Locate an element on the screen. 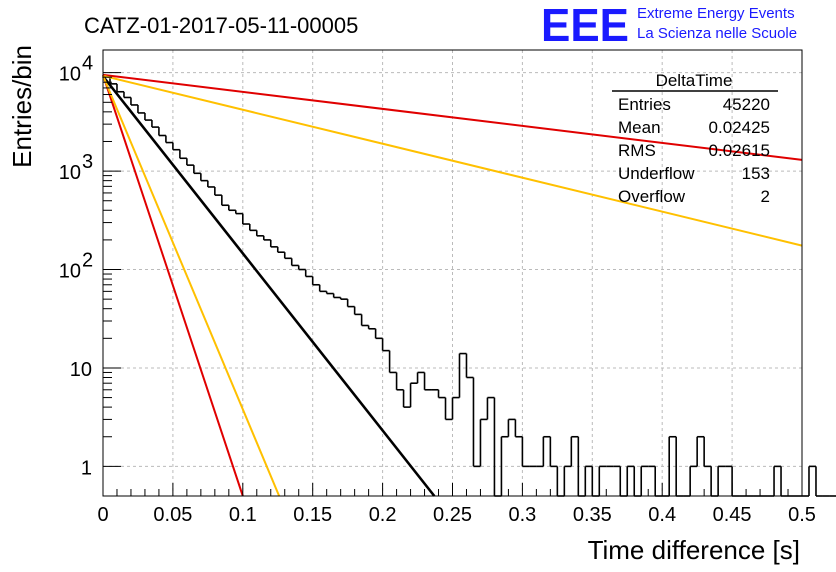 The height and width of the screenshot is (572, 836). stats-value: 0.02615 is located at coordinates (739, 150).